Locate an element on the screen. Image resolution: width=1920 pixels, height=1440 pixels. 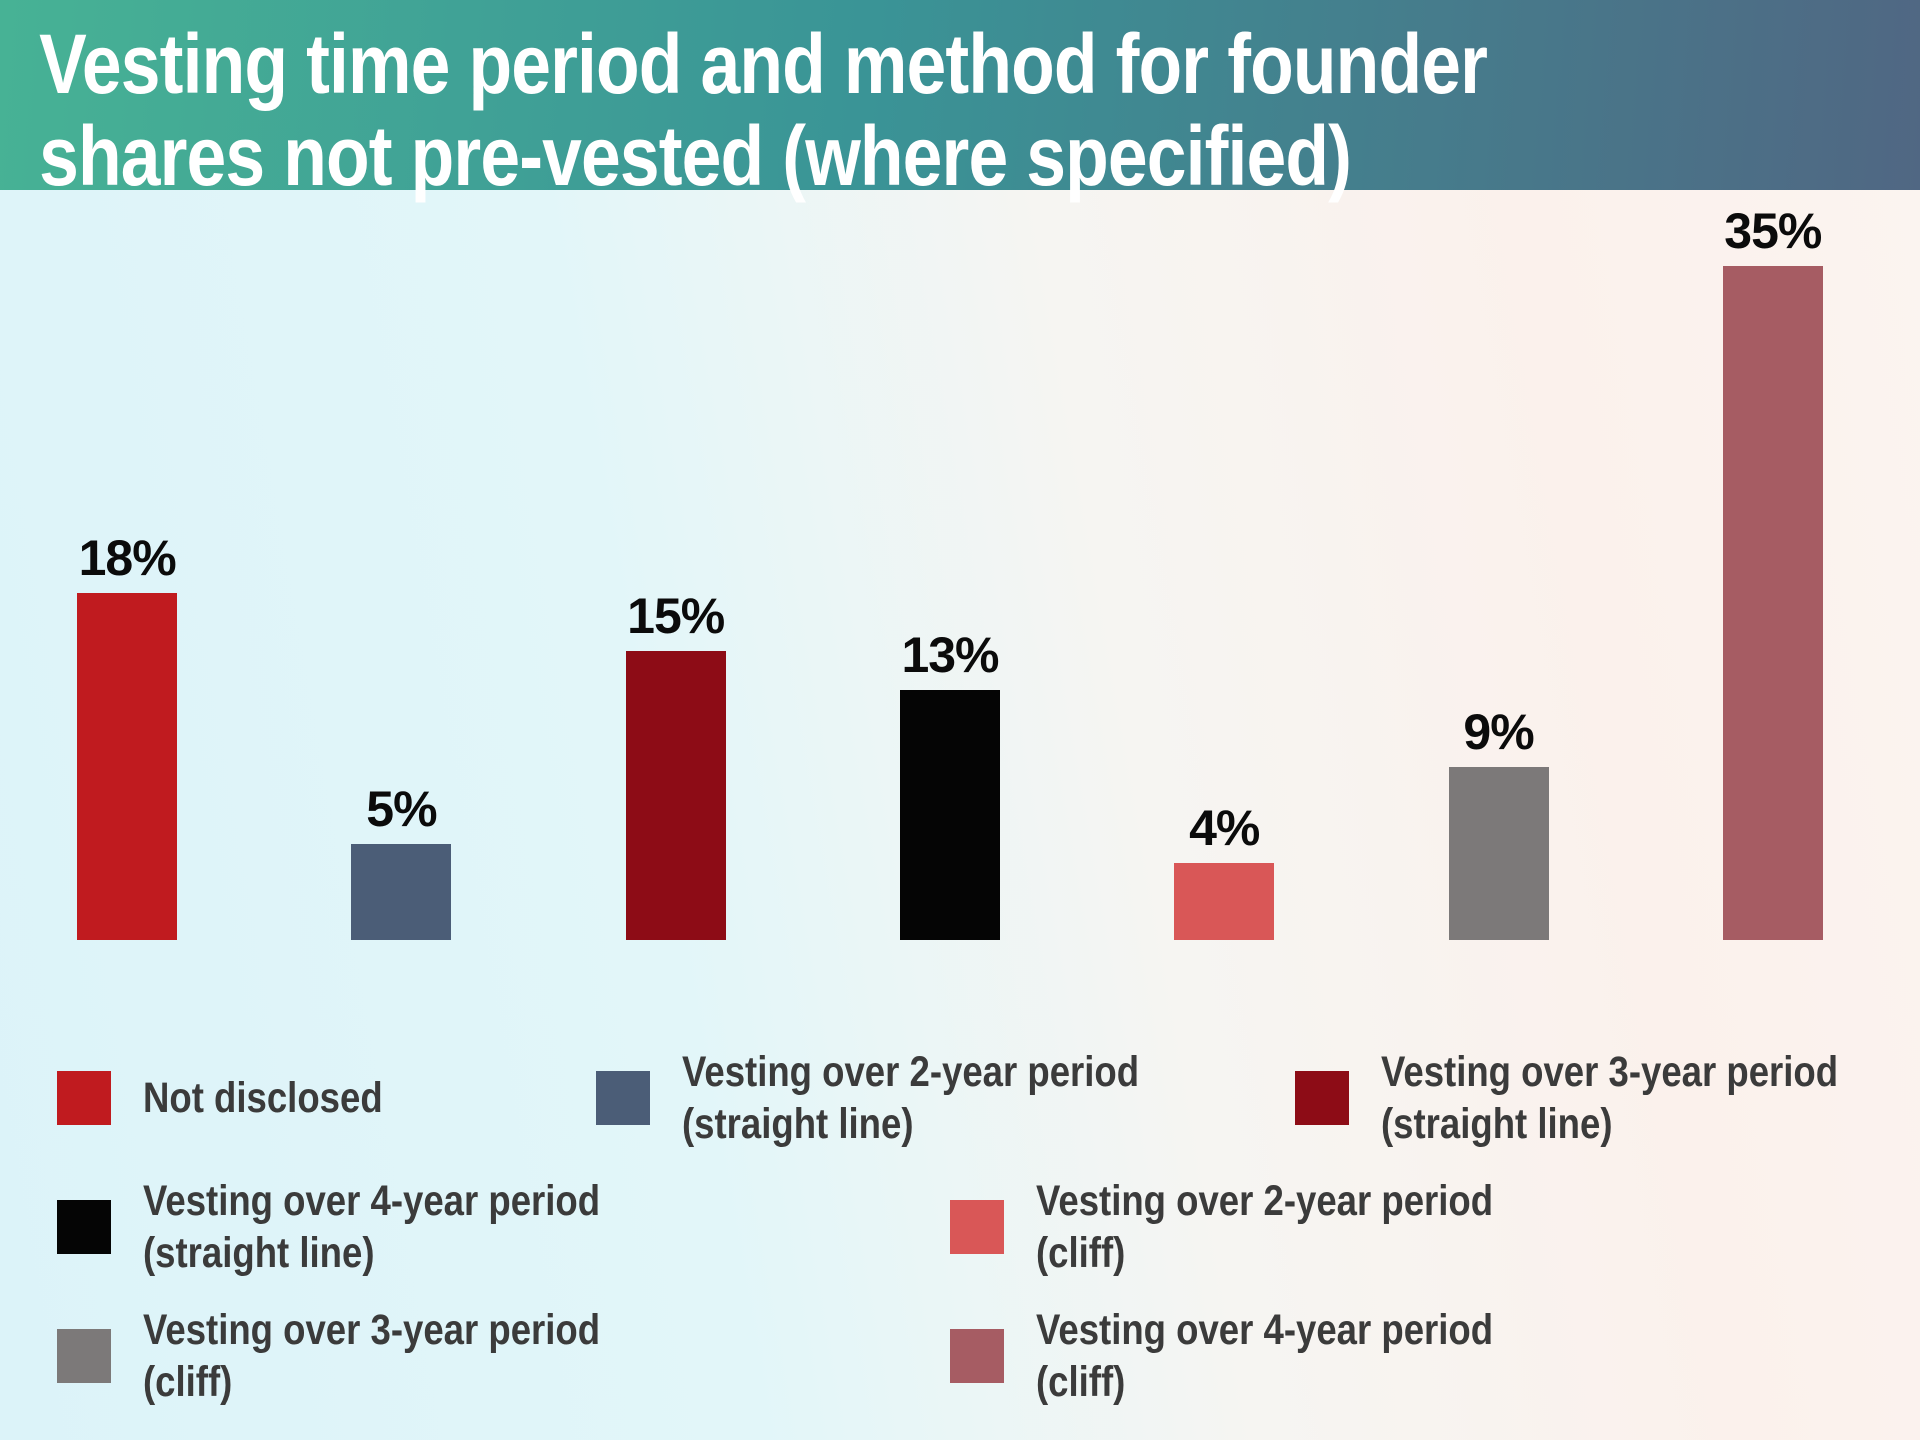
bar-value-label: 35% is located at coordinates (1773, 230).